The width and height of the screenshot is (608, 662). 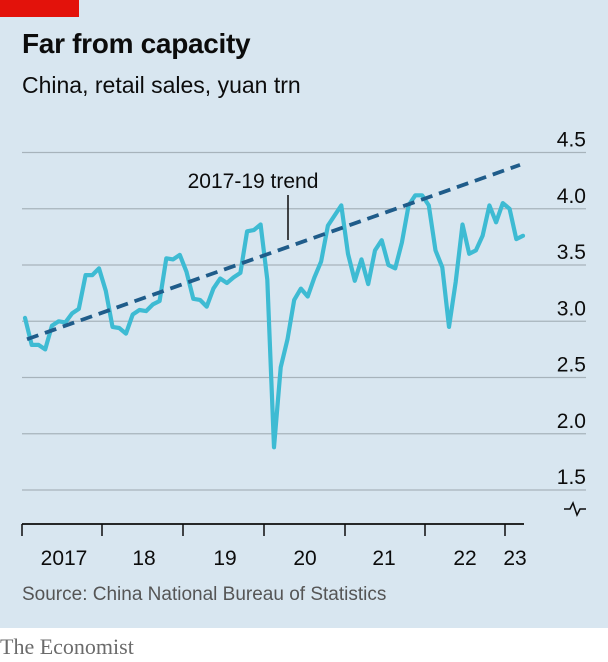 I want to click on brand-red-tag, so click(x=39, y=8).